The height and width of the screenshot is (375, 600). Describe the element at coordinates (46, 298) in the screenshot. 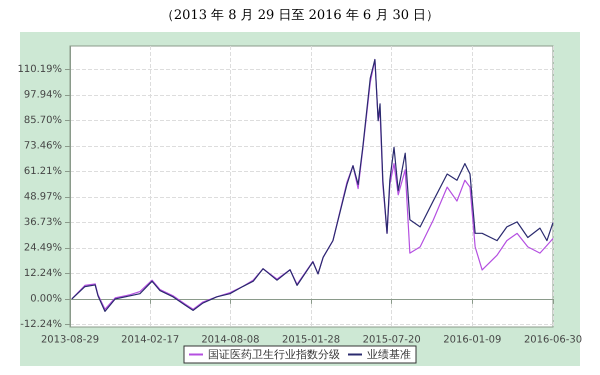

I see `y-tick-label: 0.00%` at that location.